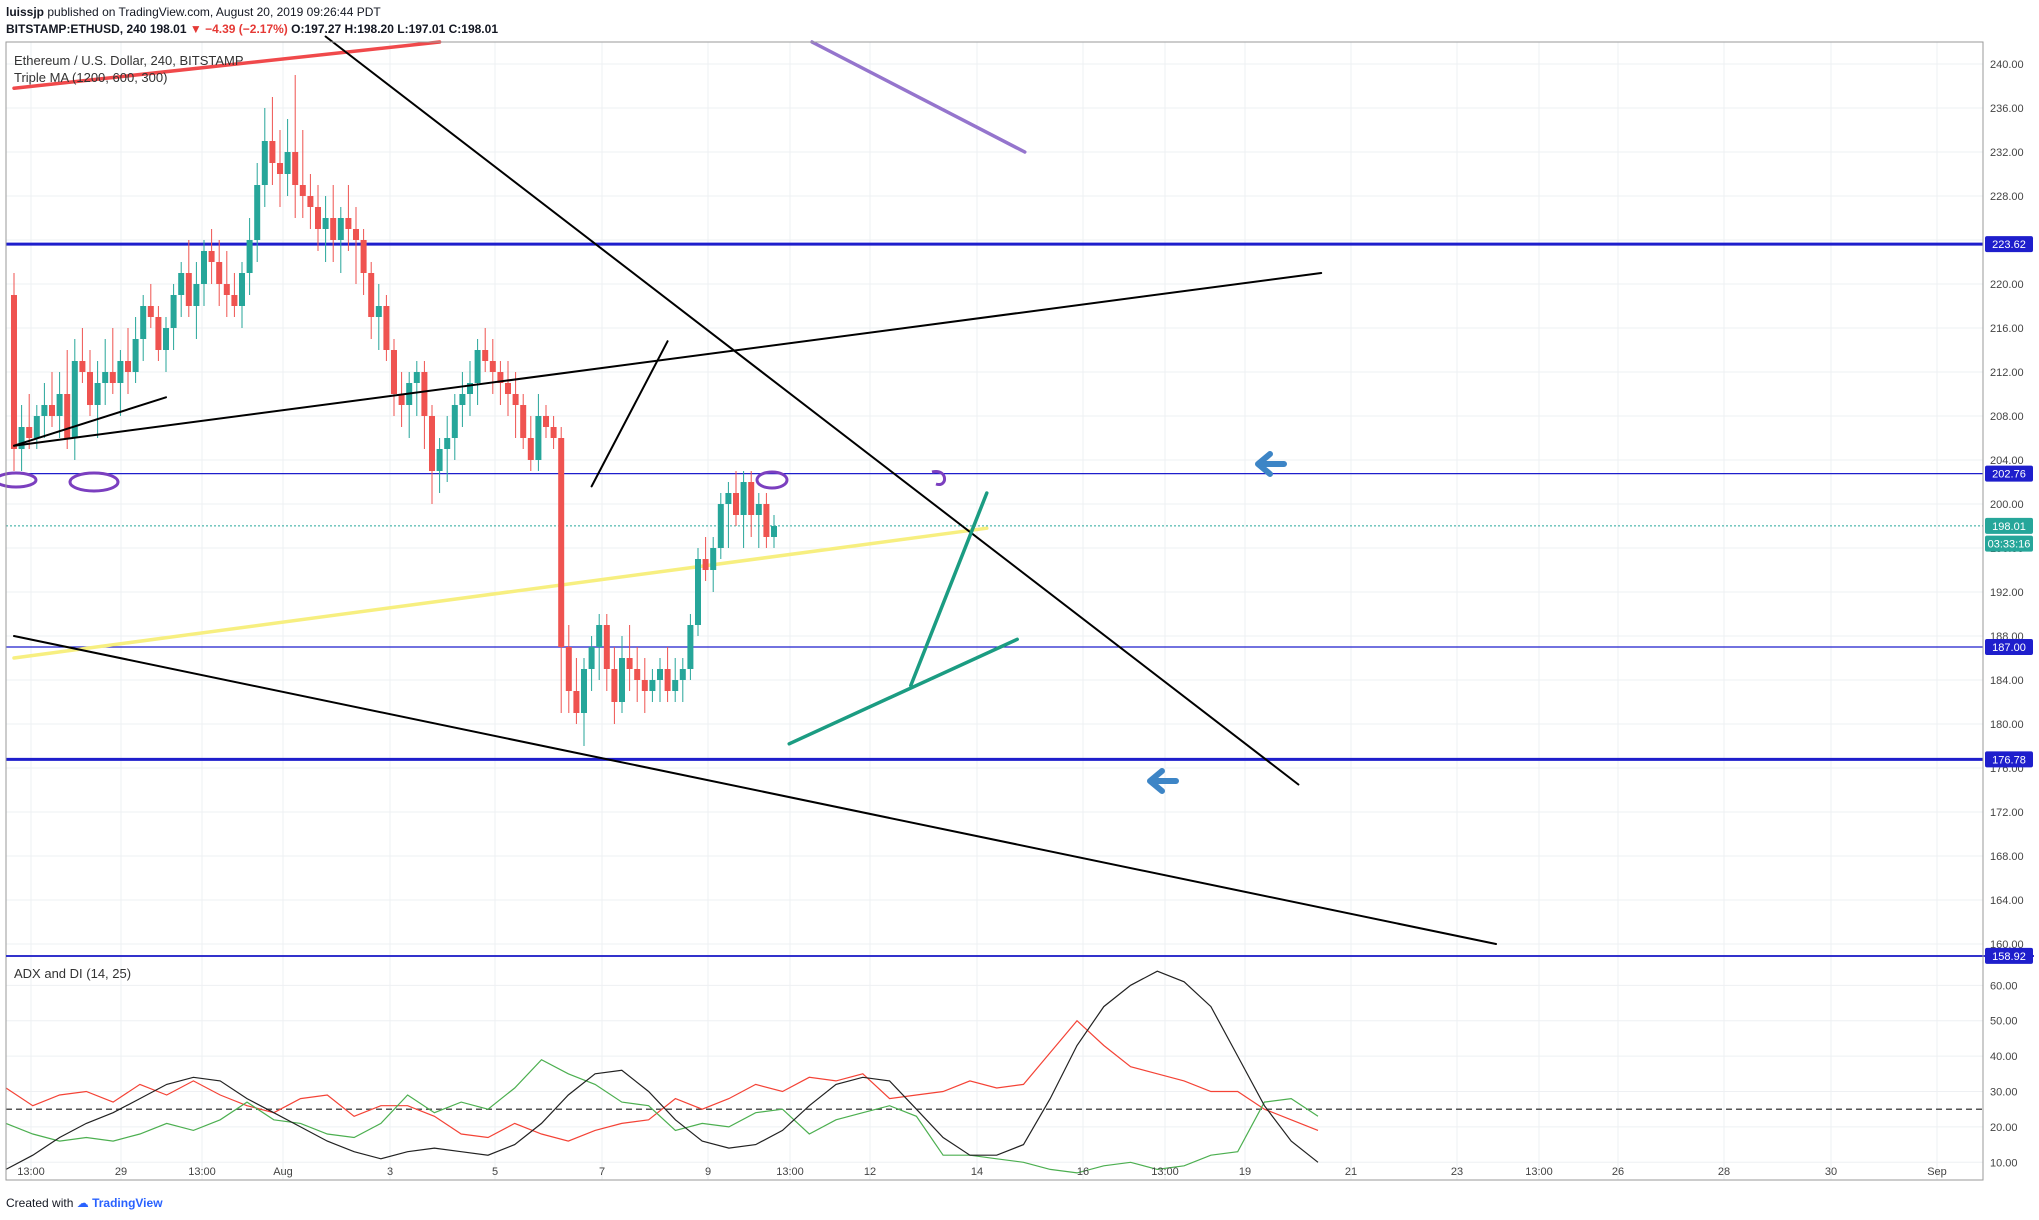 This screenshot has width=2039, height=1220. What do you see at coordinates (25, 12) in the screenshot?
I see `author-username: luissjp` at bounding box center [25, 12].